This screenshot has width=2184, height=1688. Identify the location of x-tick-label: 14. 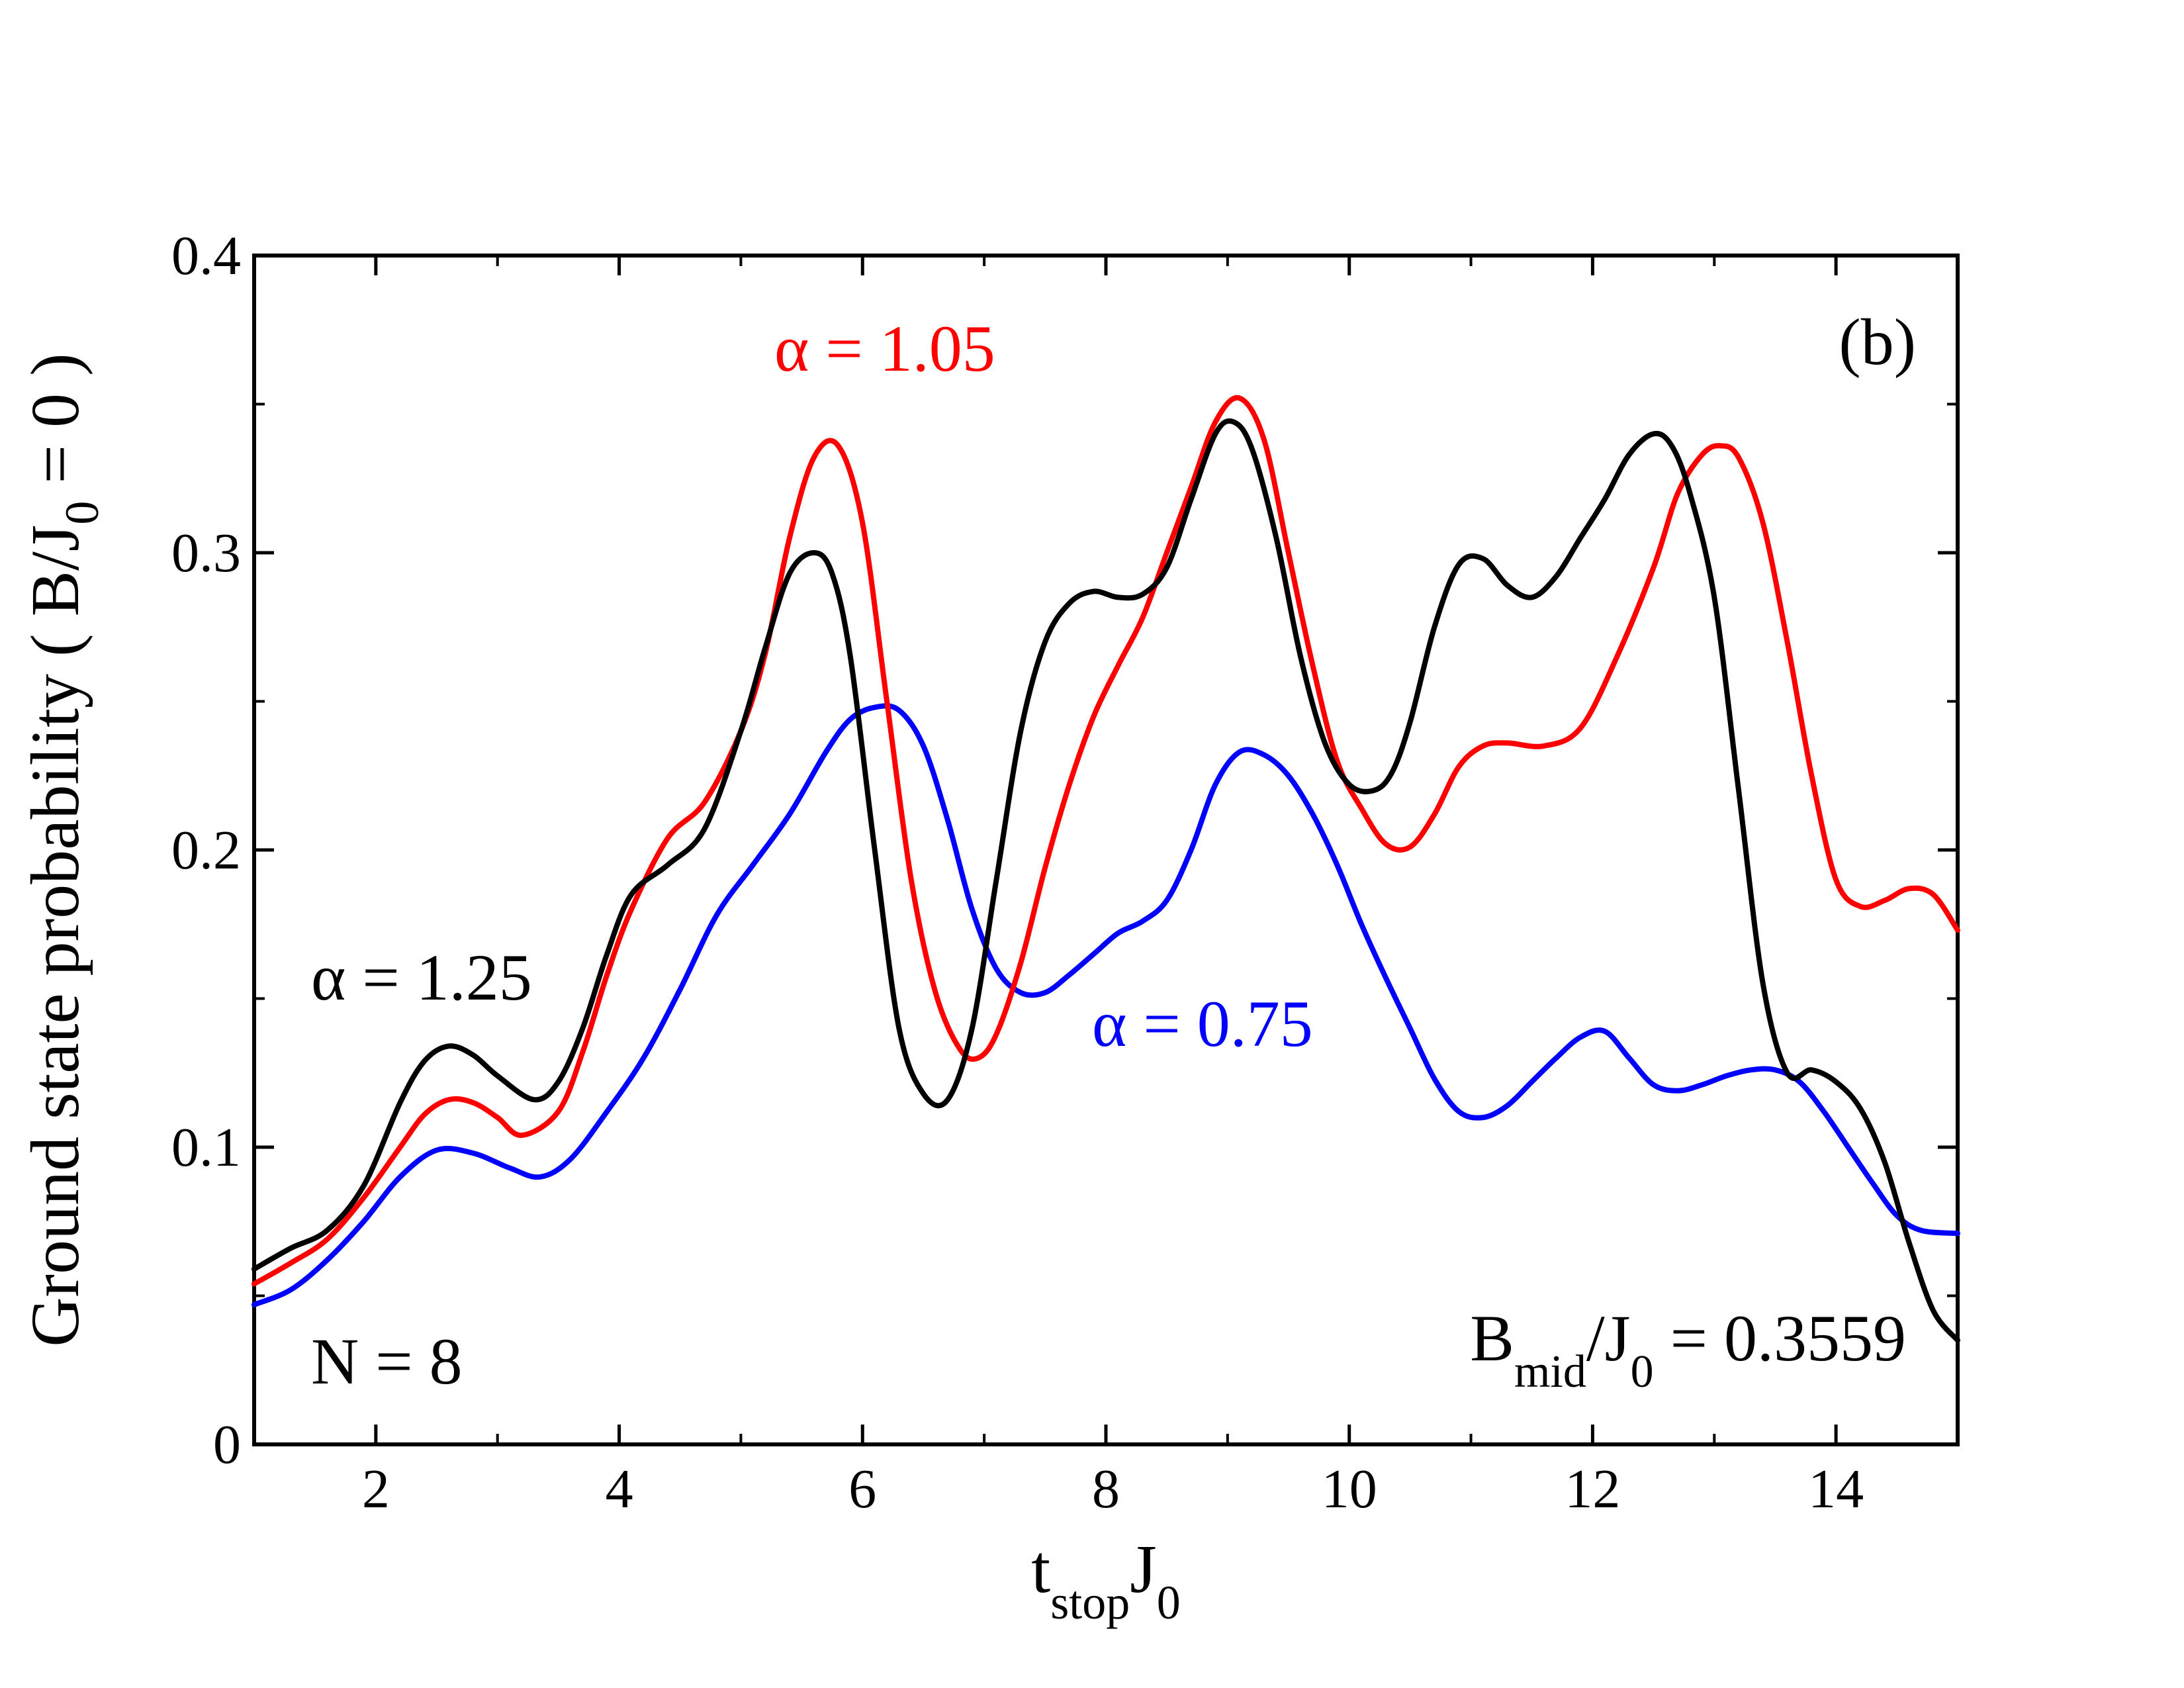
(1836, 1489).